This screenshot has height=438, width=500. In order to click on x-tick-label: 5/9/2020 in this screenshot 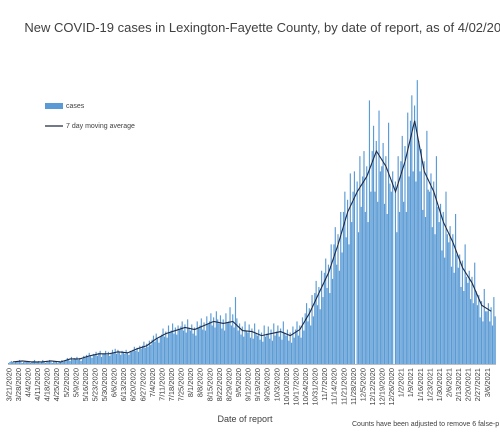, I will do `click(75, 382)`.